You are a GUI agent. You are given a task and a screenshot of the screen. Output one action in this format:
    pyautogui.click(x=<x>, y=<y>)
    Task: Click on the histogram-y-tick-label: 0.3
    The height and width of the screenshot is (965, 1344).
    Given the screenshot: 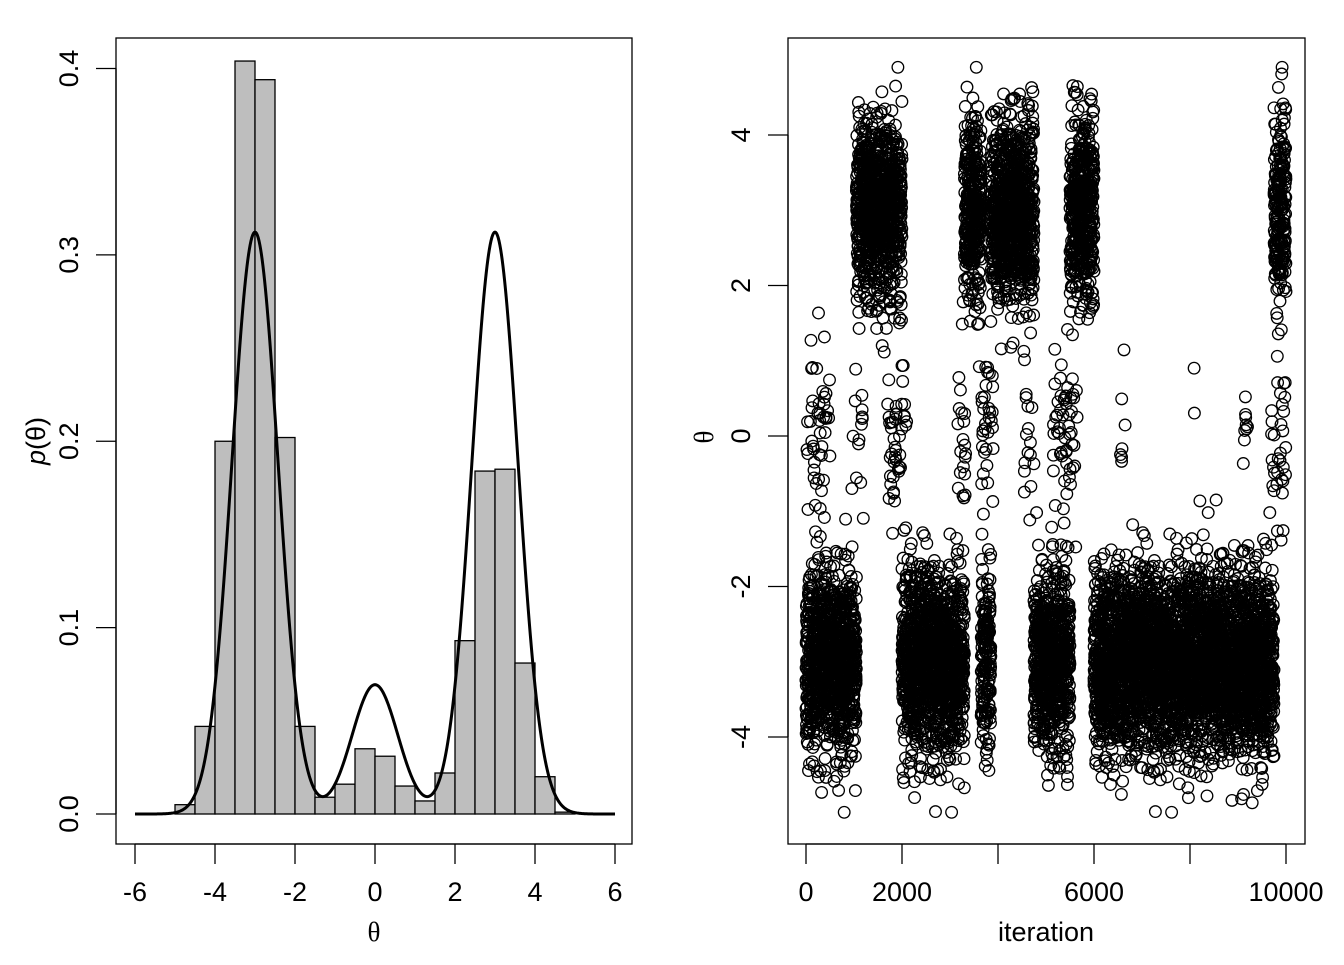 What is the action you would take?
    pyautogui.click(x=69, y=255)
    